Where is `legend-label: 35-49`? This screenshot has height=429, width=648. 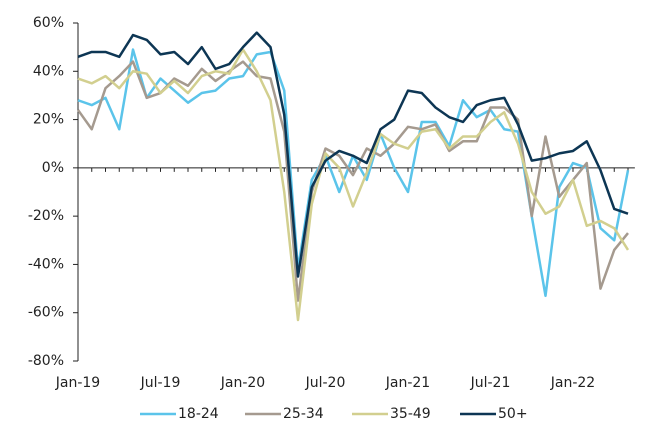
legend-label: 35-49 is located at coordinates (410, 414).